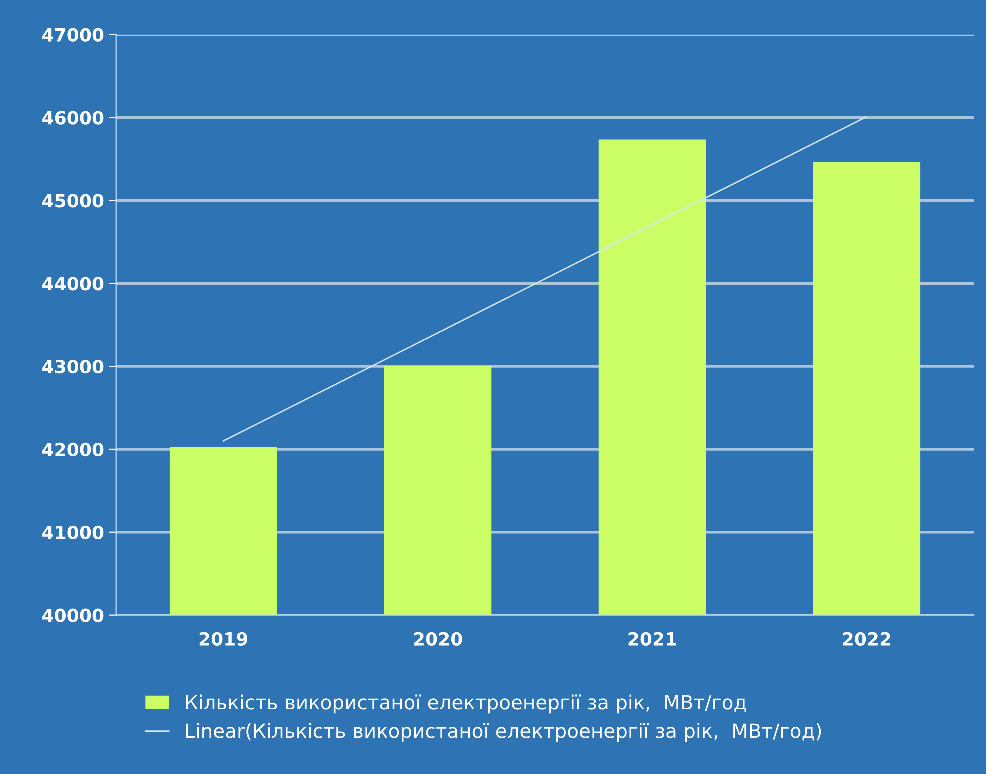 The height and width of the screenshot is (774, 986). Describe the element at coordinates (73, 35) in the screenshot. I see `y-tick-label: 47000` at that location.